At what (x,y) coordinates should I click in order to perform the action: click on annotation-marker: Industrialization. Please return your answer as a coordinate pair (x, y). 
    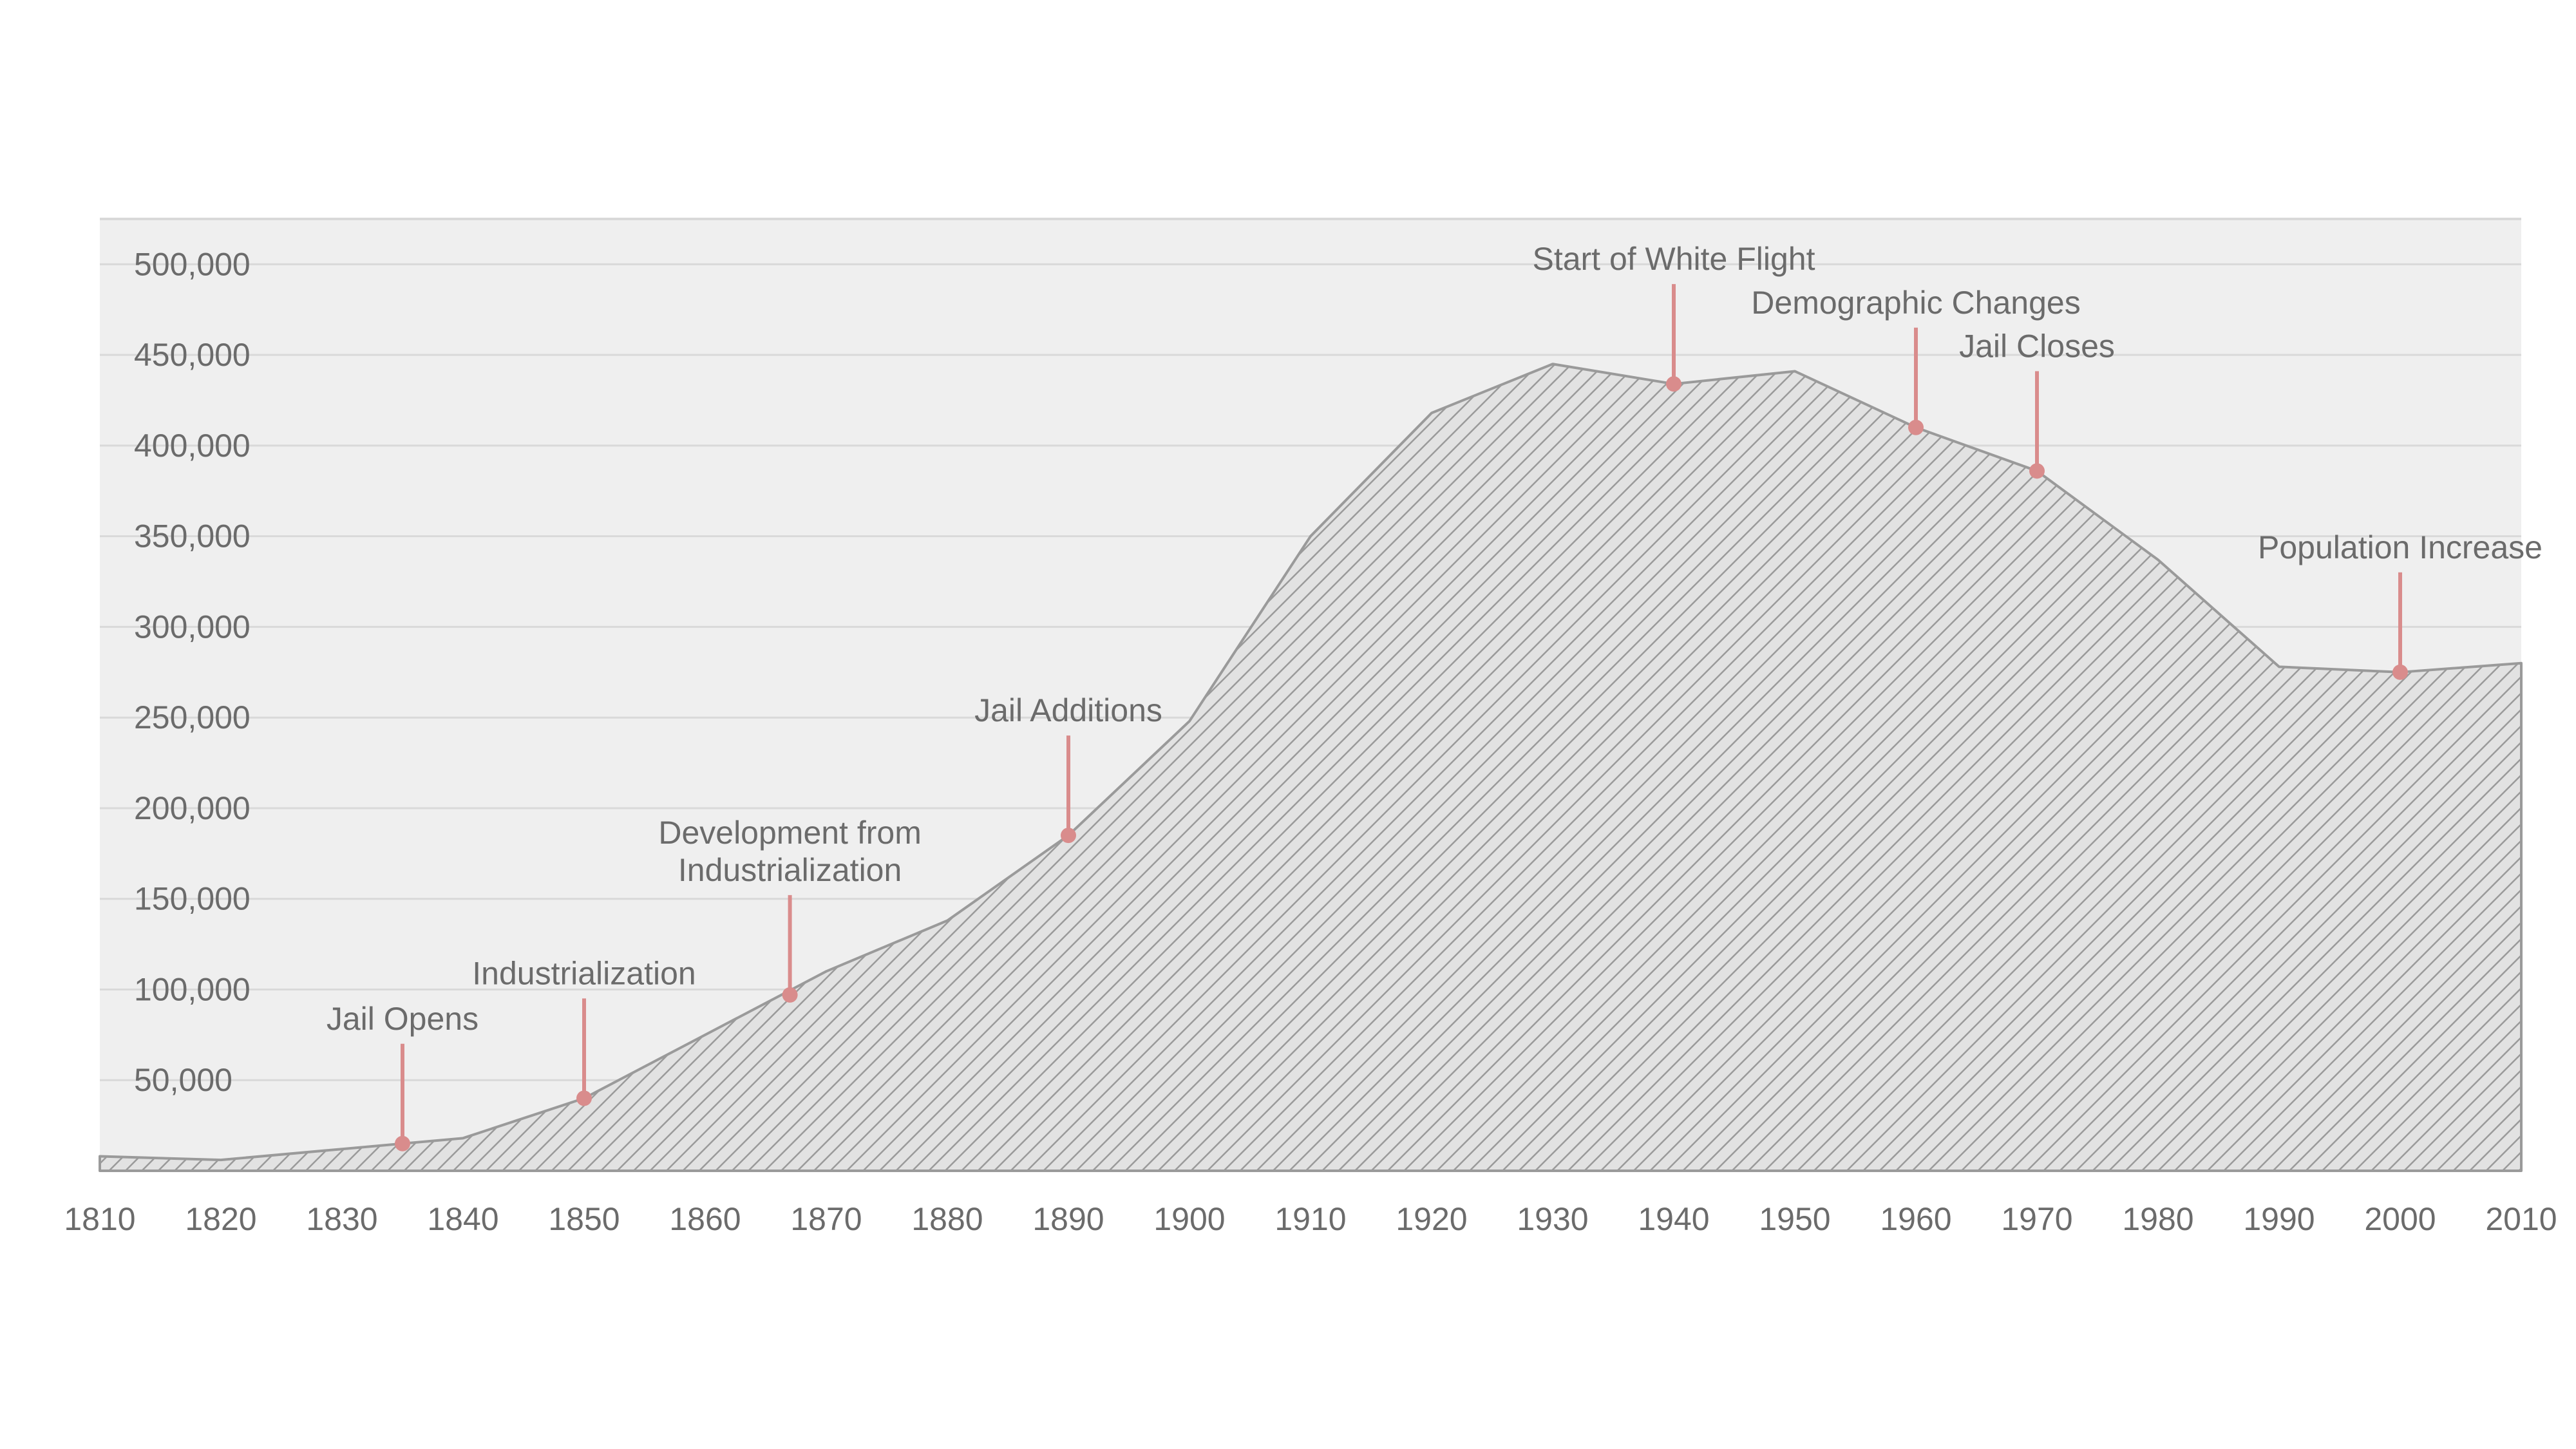
    Looking at the image, I should click on (584, 1030).